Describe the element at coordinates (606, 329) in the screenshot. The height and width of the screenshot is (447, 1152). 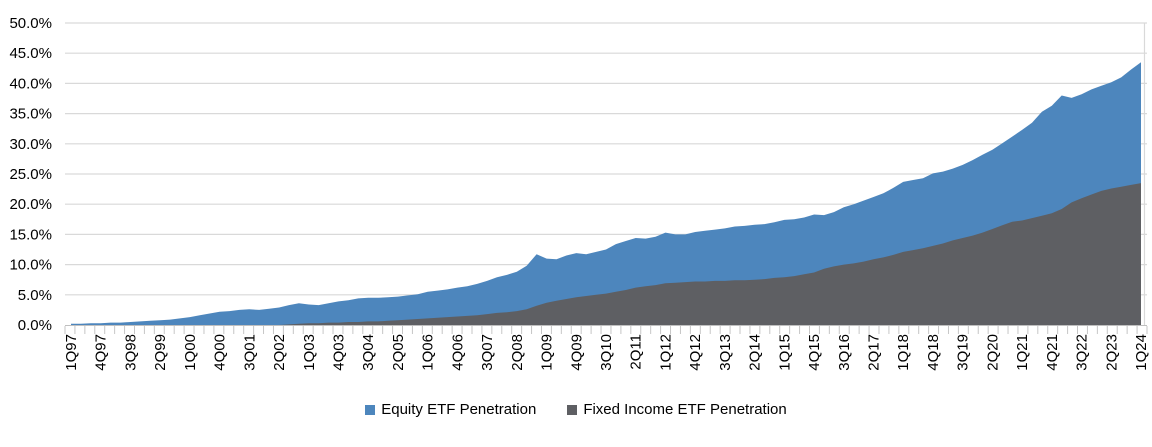
I see `x-axis` at that location.